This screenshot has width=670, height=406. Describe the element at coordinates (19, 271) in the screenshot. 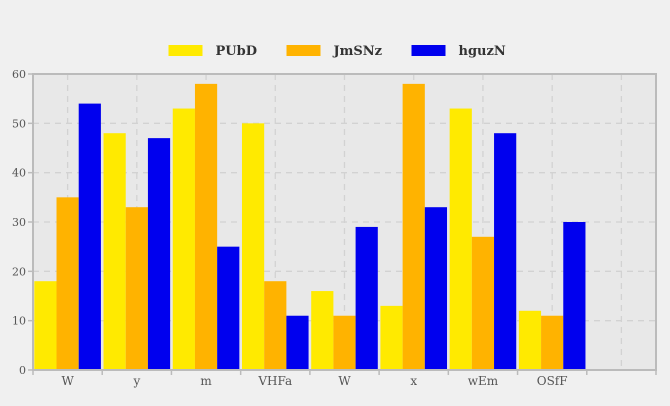

I see `y-tick-label: 20` at that location.